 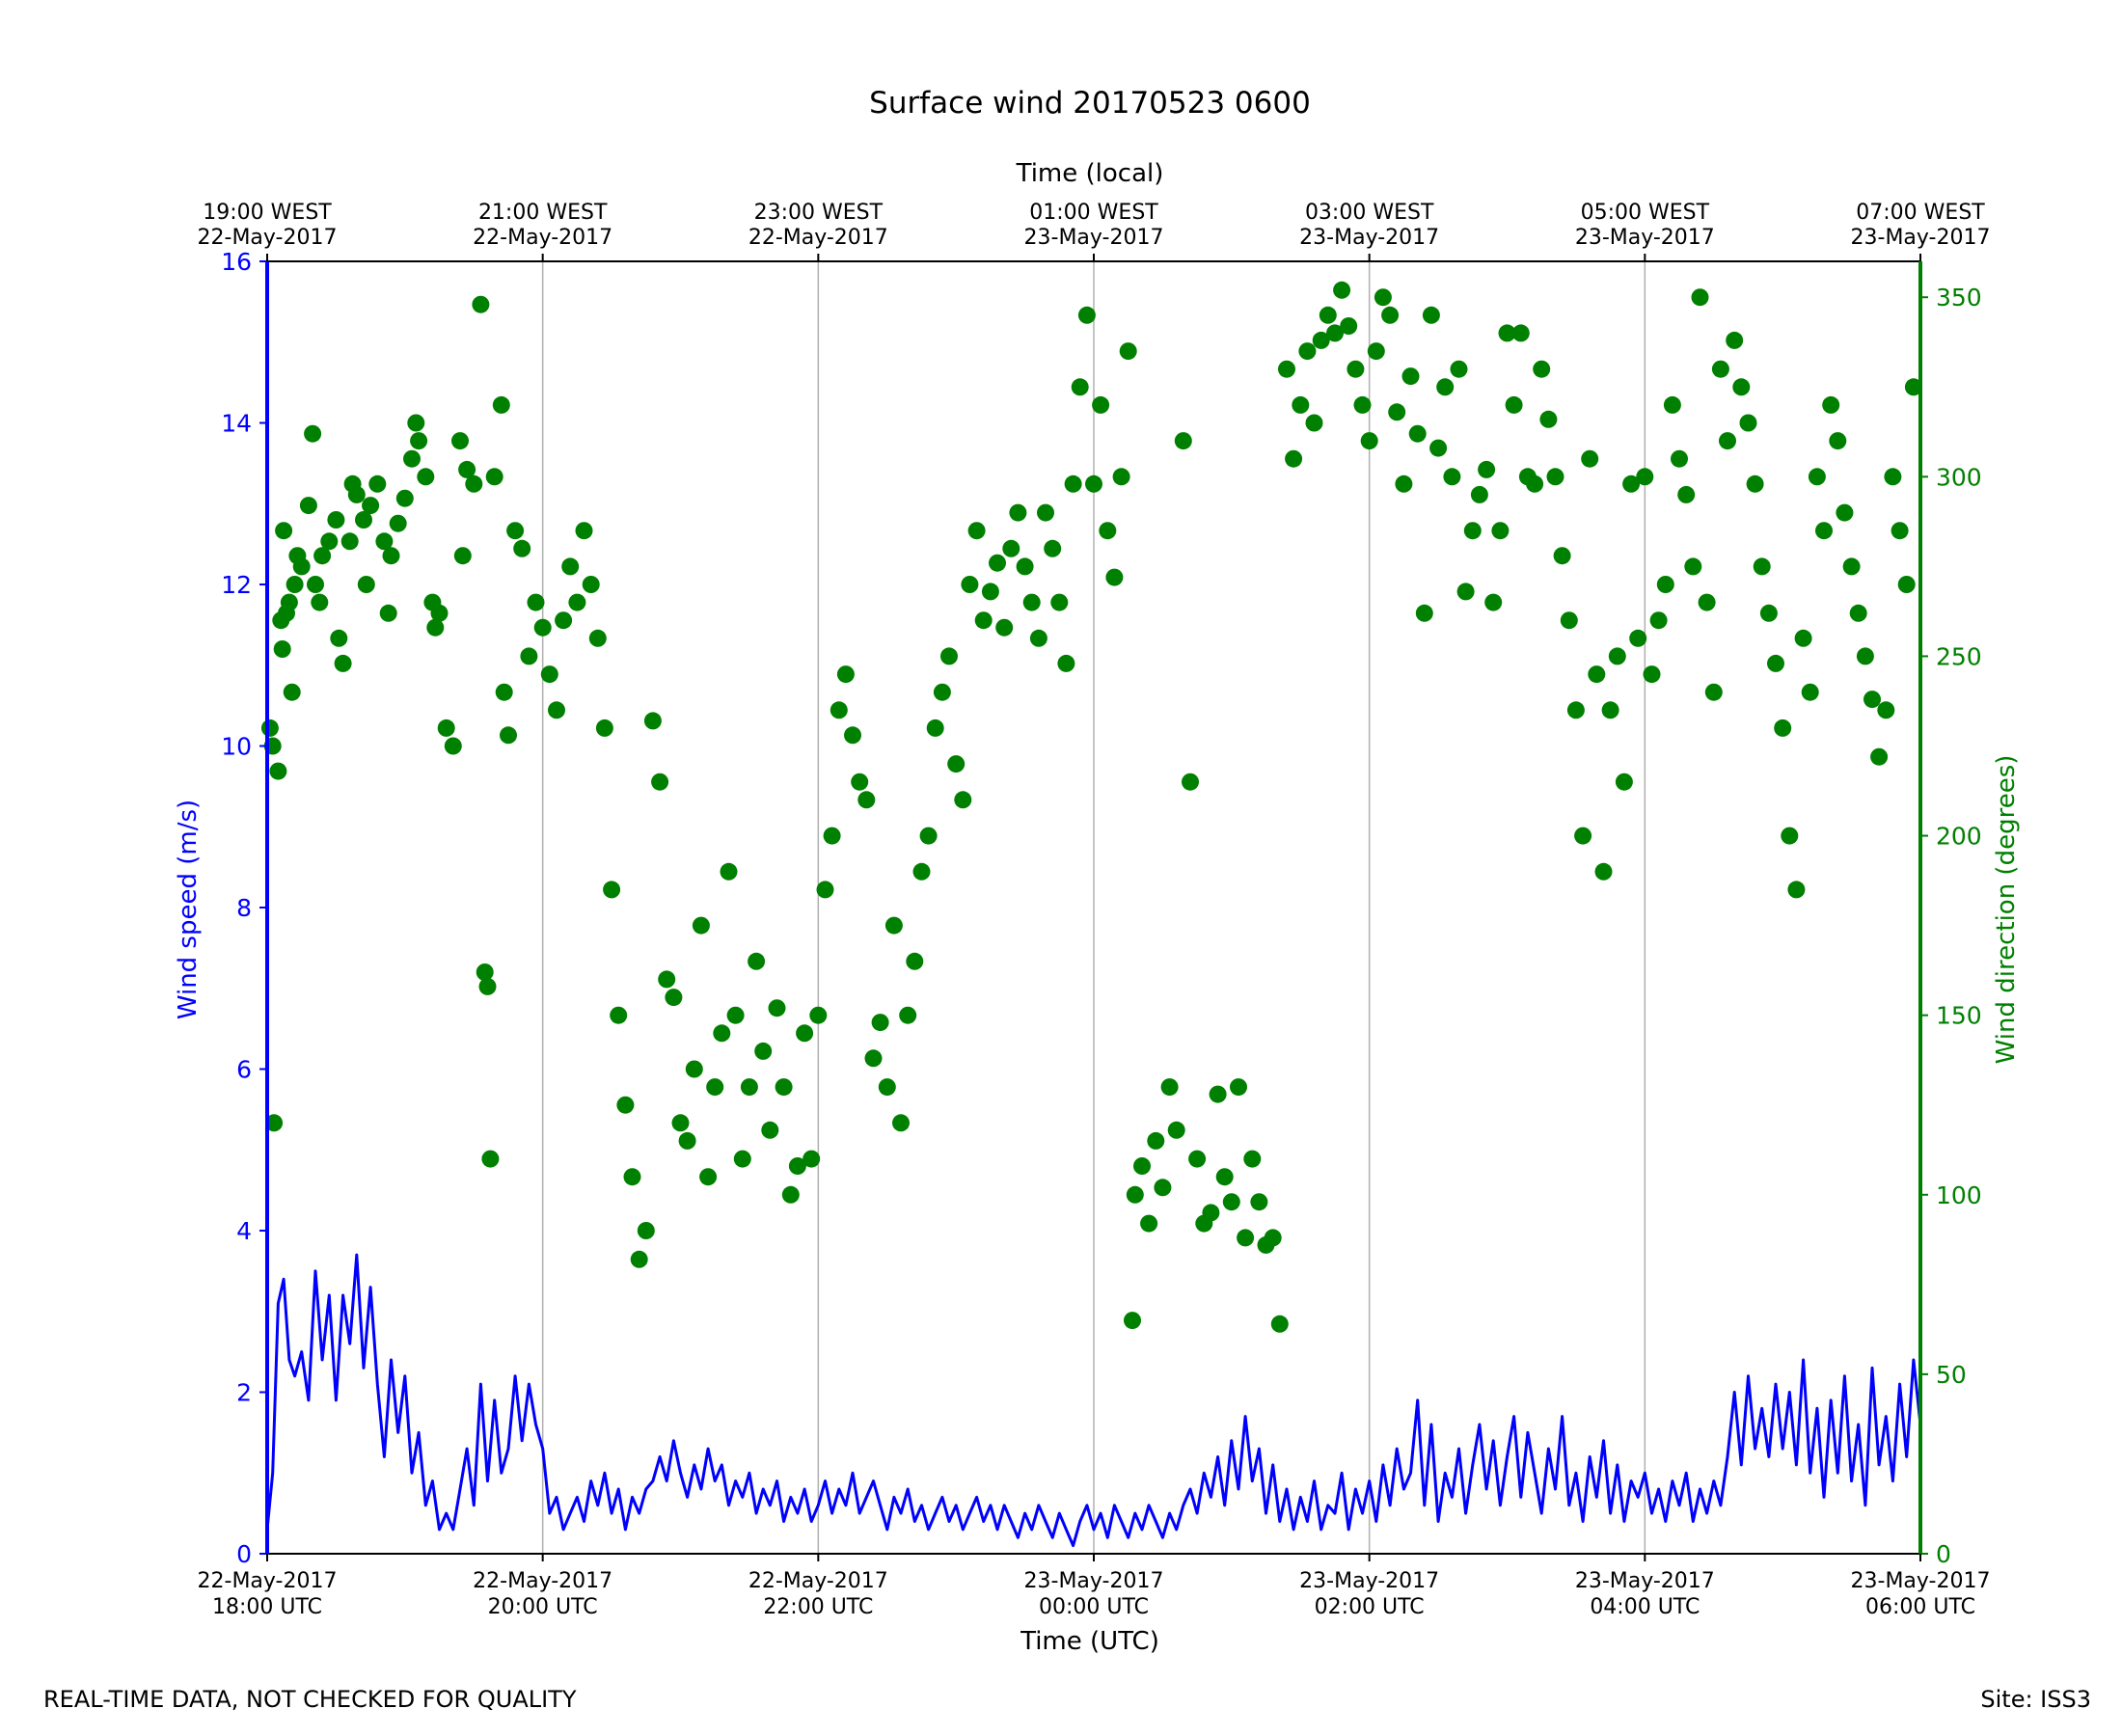 What do you see at coordinates (237, 747) in the screenshot?
I see `y-tick-label: 10` at bounding box center [237, 747].